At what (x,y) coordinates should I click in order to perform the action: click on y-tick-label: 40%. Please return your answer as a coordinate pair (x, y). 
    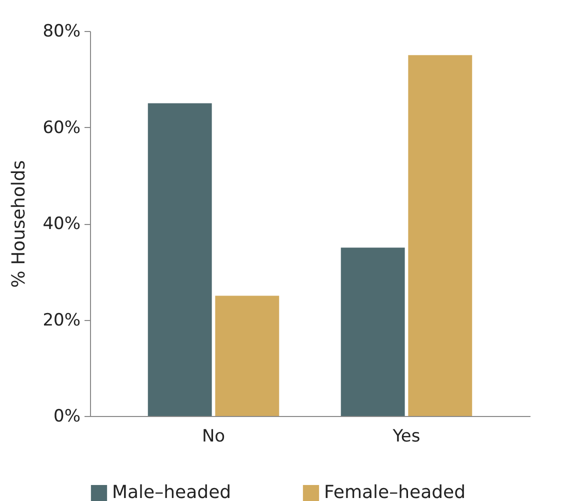
    Looking at the image, I should click on (61, 224).